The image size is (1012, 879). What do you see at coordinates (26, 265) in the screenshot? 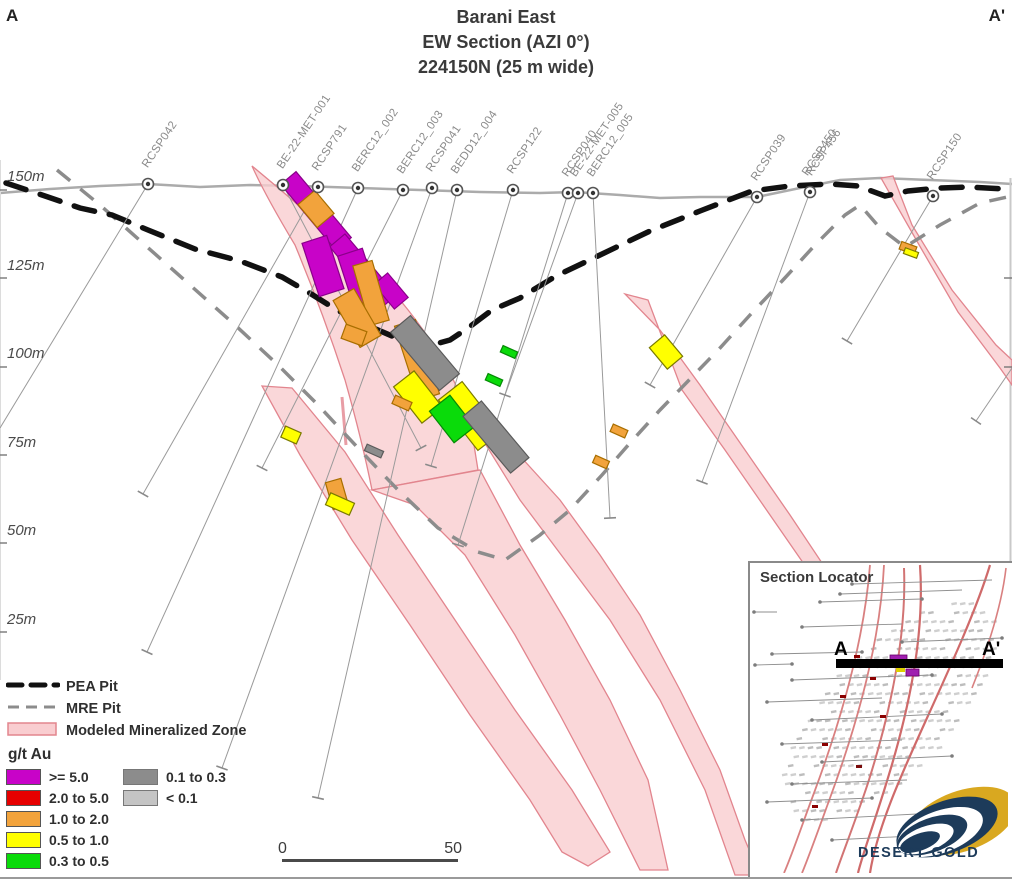
I see `elevation-label: 125m` at bounding box center [26, 265].